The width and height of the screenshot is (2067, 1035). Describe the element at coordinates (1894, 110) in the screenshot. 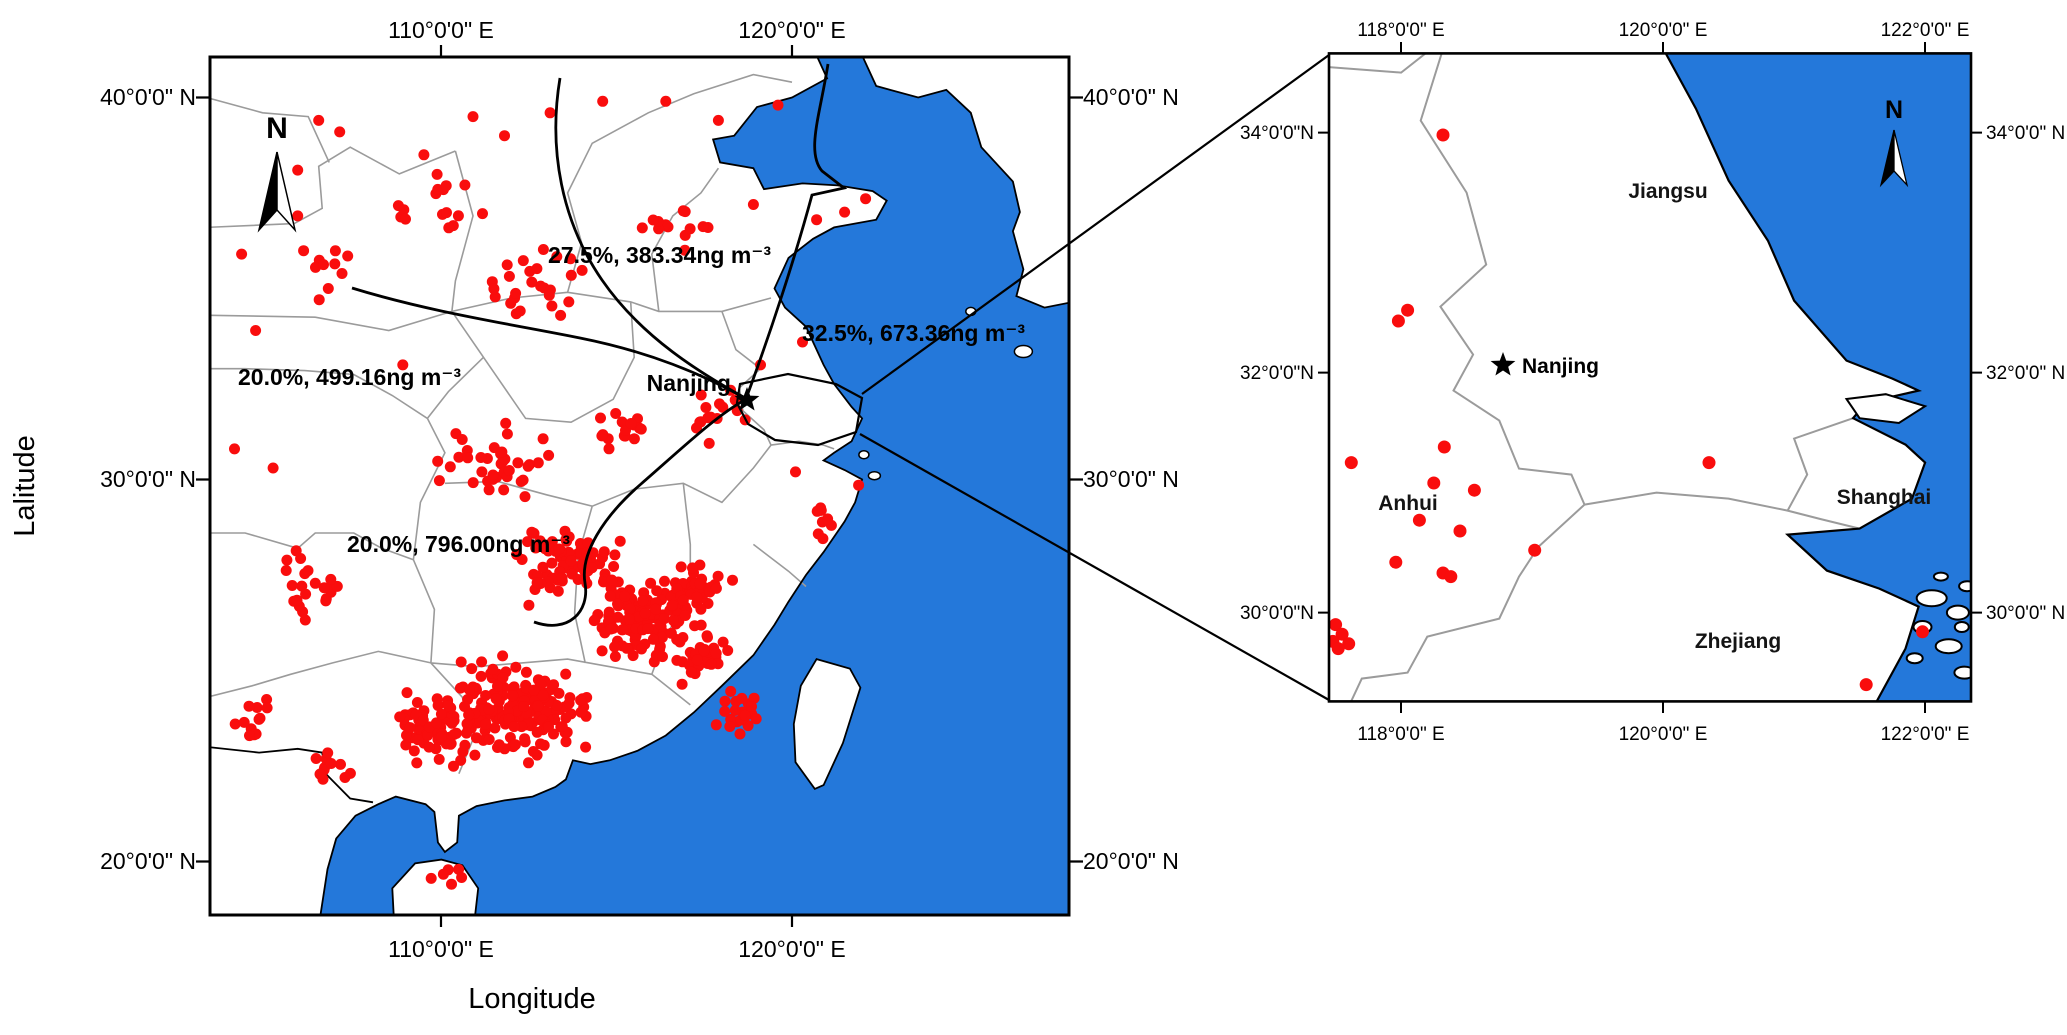

I see `inset-north-label: N` at that location.